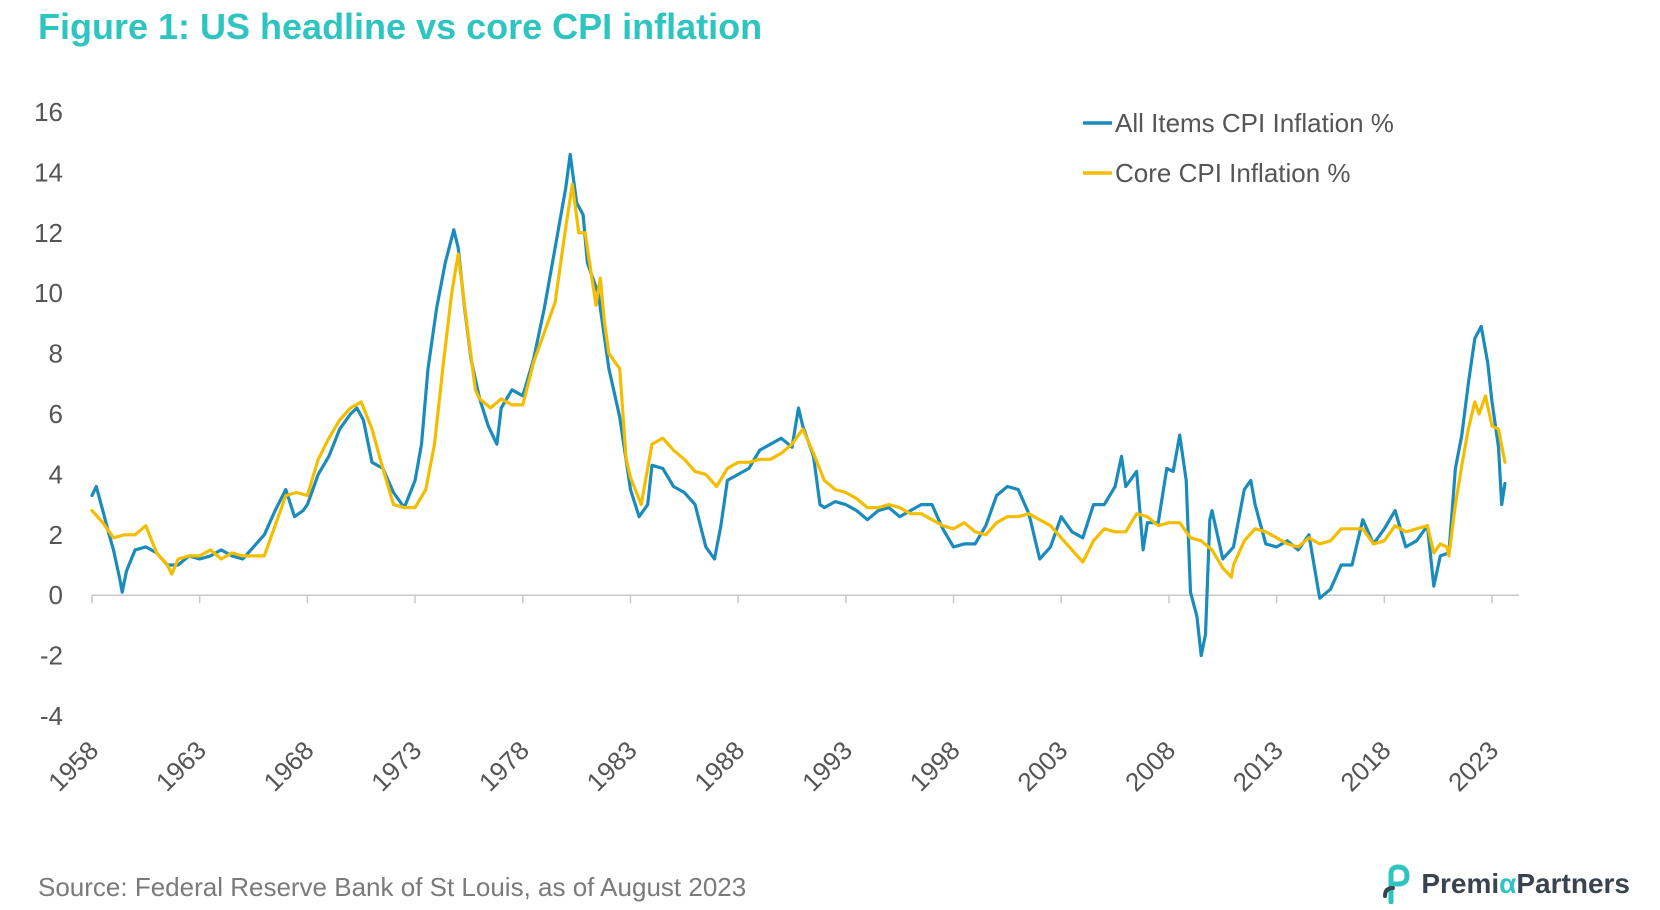 The image size is (1660, 910). I want to click on x-tick-label: 1958, so click(73, 766).